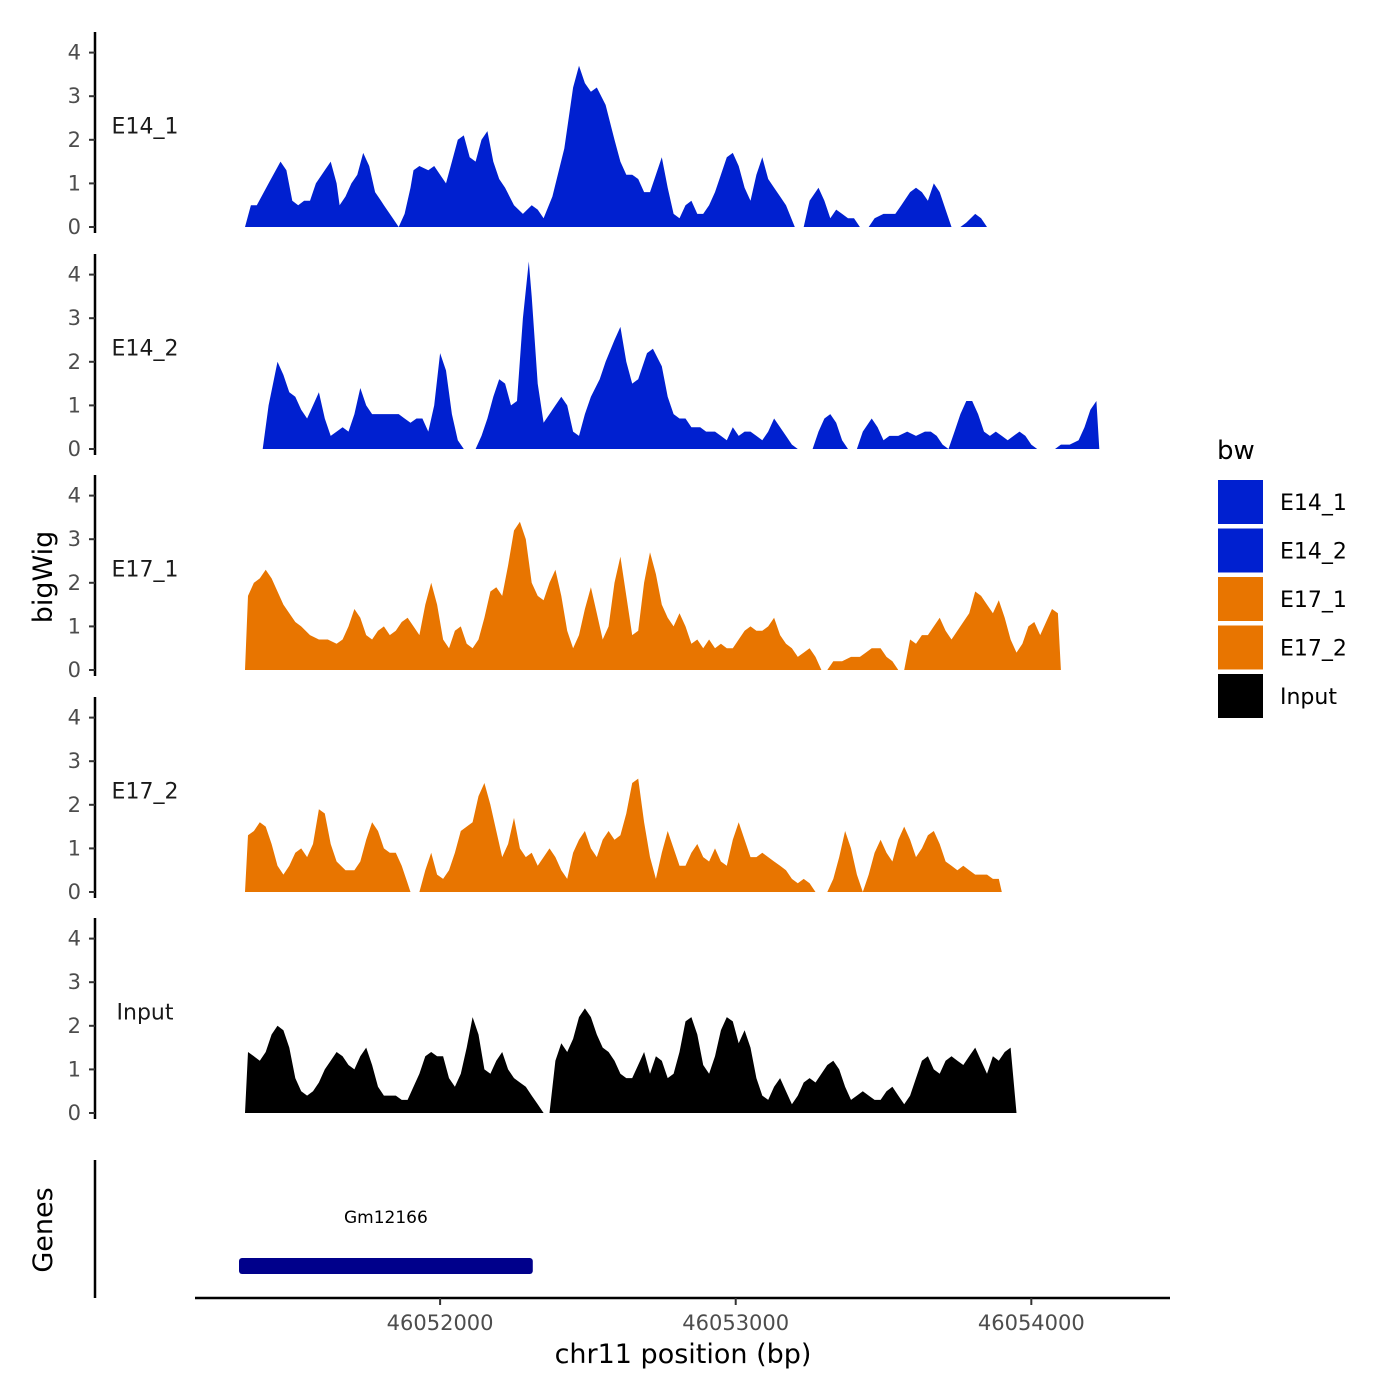 The image size is (1400, 1400). I want to click on track-E17_1: 0 1 2 3 4 E17_1, so click(564, 578).